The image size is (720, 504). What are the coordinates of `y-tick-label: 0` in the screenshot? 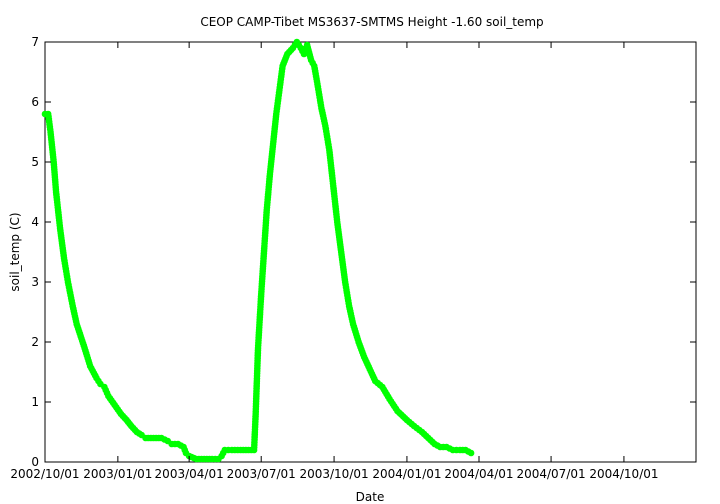 It's located at (35, 462).